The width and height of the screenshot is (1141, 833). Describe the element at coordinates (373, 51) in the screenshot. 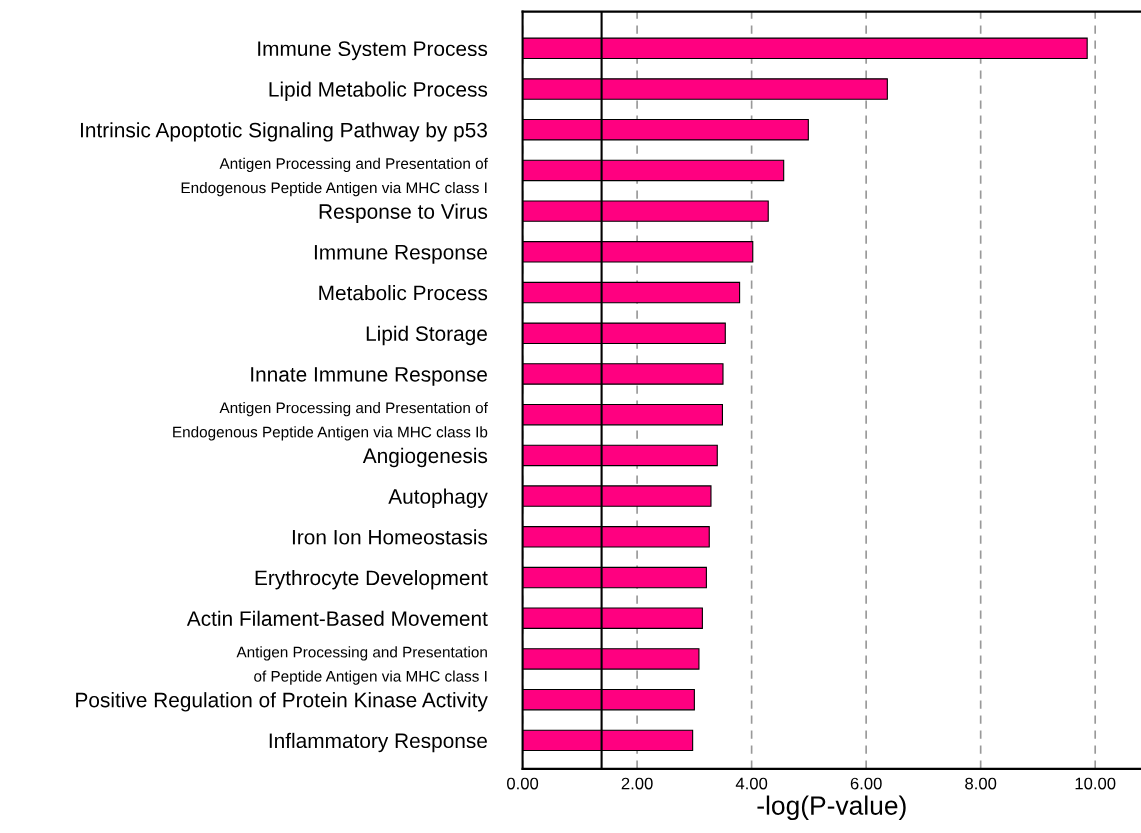

I see `y-tick-label: Immune System Process` at that location.